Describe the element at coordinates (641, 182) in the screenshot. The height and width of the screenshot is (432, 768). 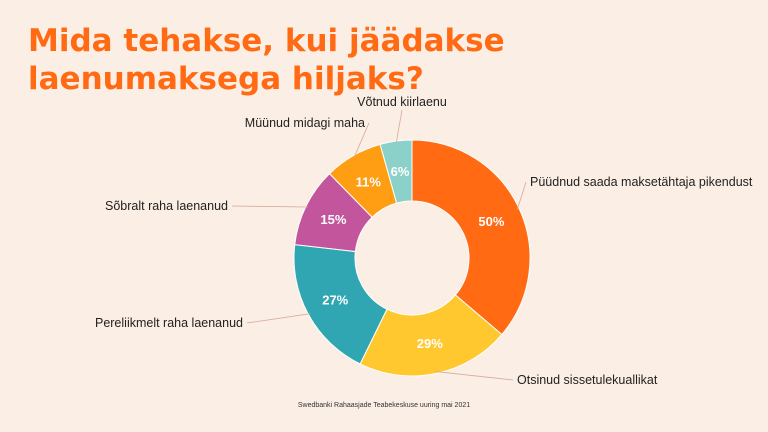
I see `category-label-1: Püüdnud saada maksetähtaja pikendust` at that location.